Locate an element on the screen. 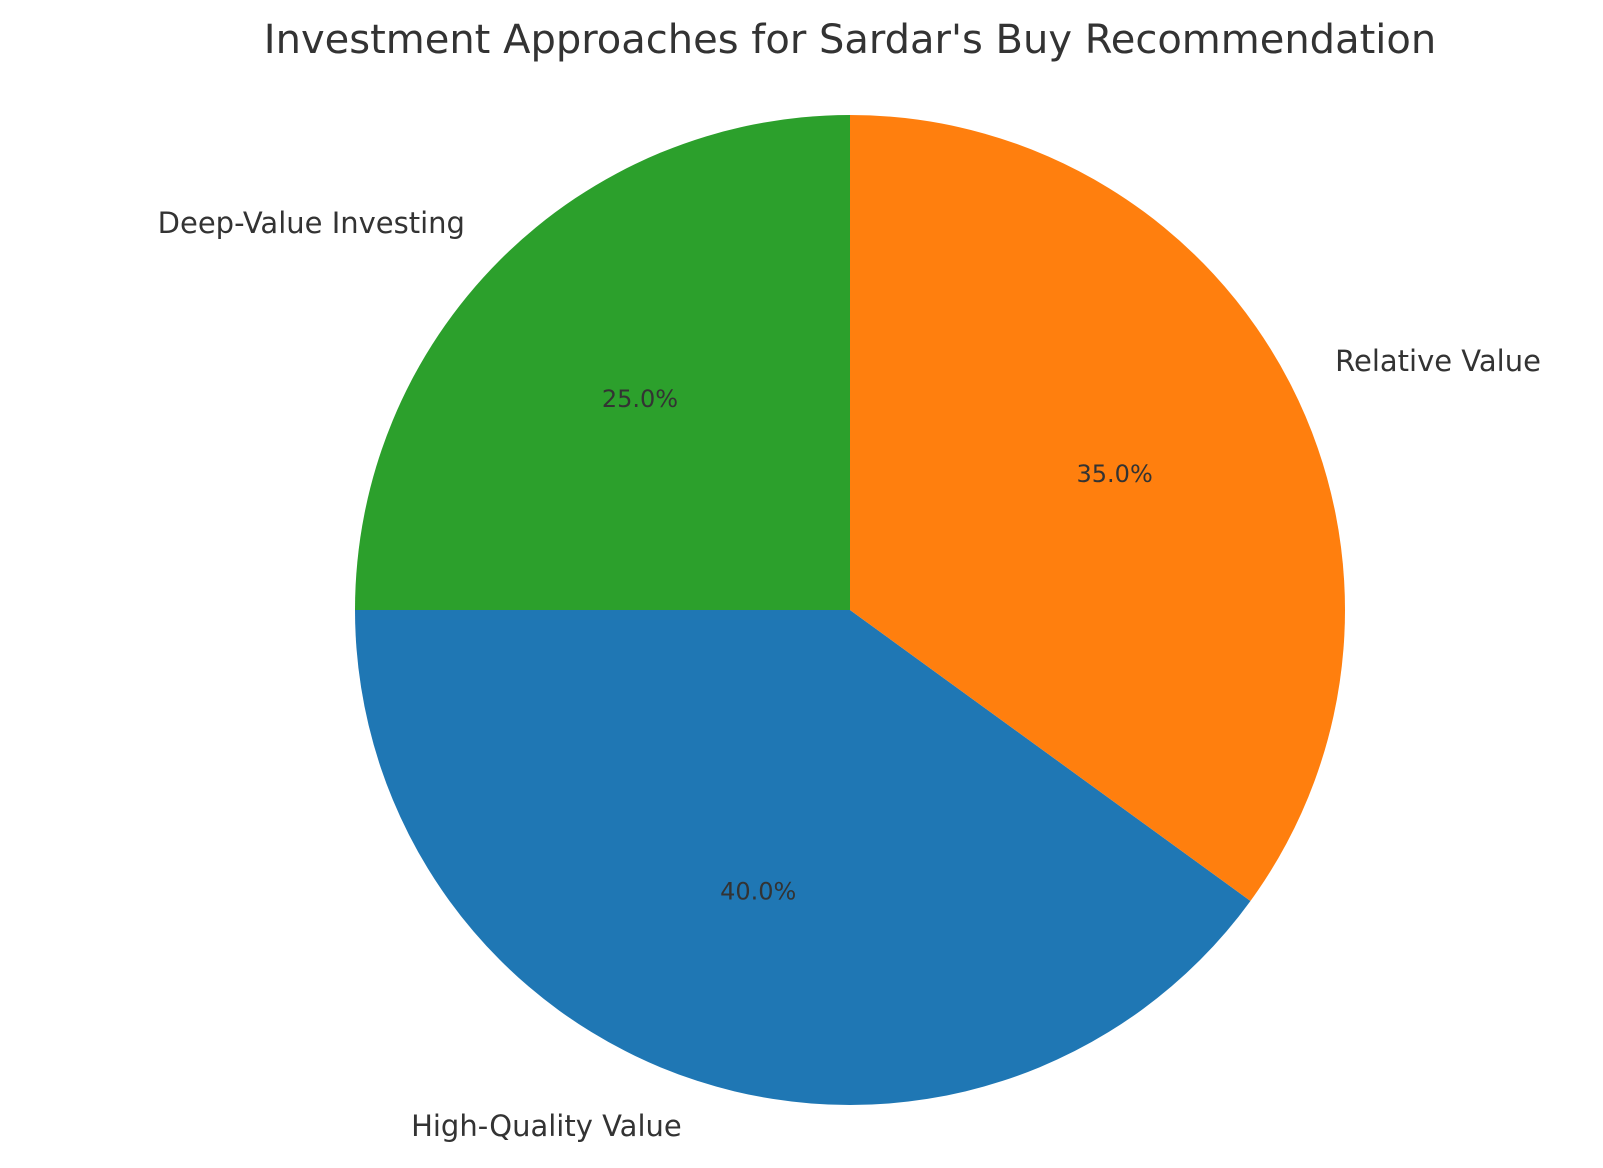 This screenshot has height=1168, width=1603. slice-label-deep-value-investing: Deep-Value Investing is located at coordinates (311, 223).